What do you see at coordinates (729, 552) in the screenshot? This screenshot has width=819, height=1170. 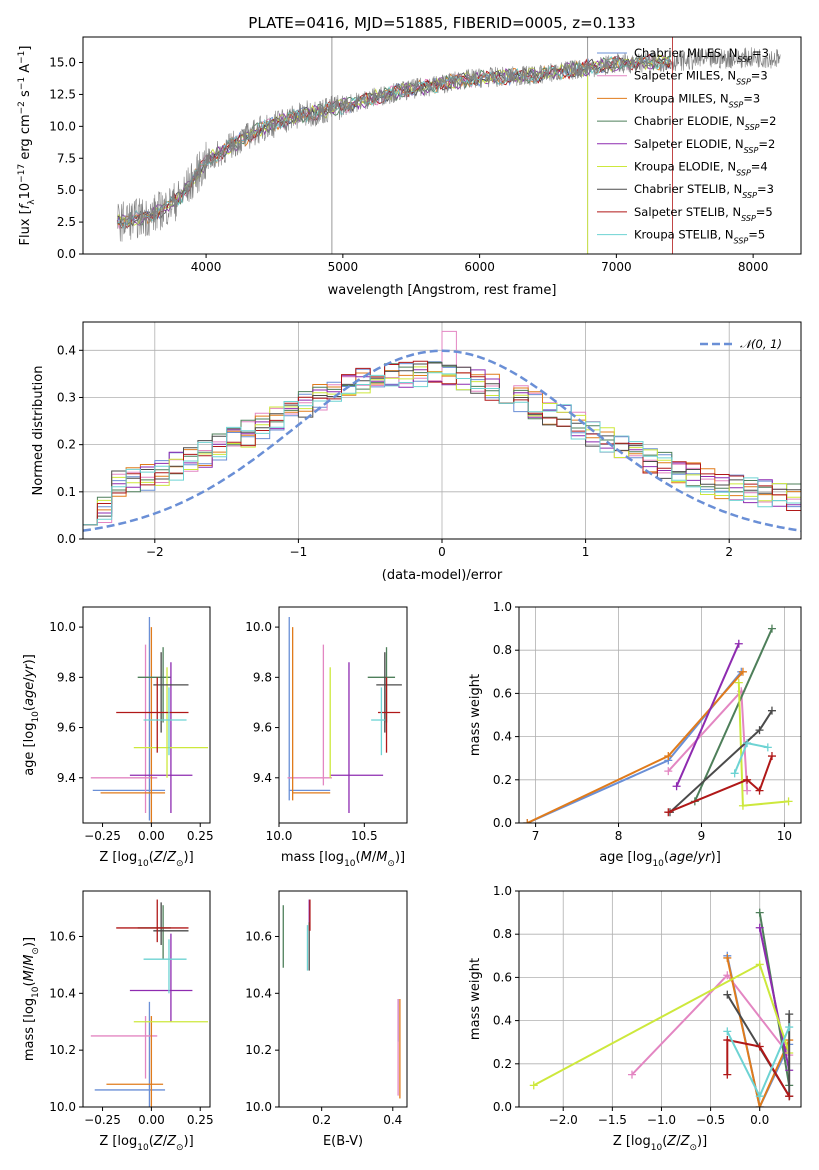 I see `x-tick-label: 2` at bounding box center [729, 552].